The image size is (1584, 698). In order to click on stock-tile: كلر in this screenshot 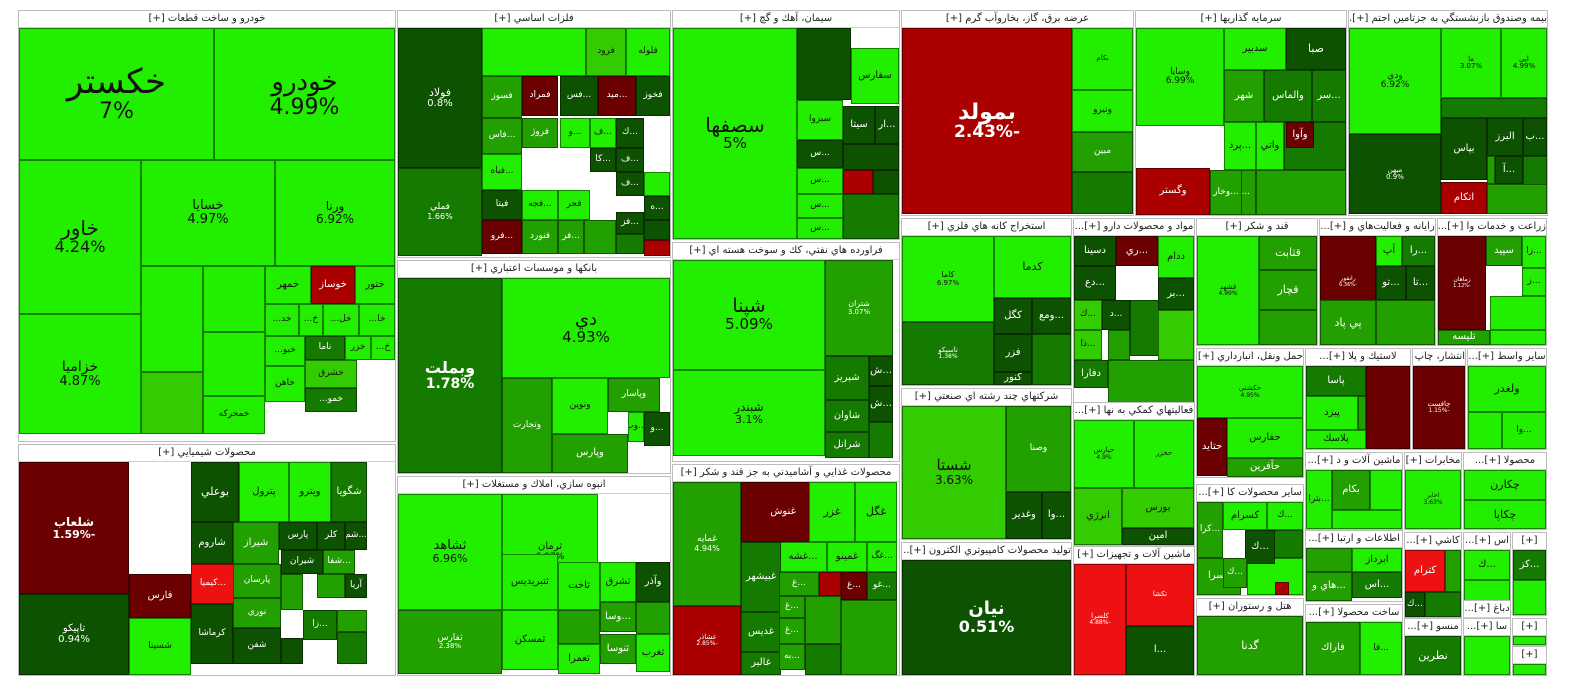, I will do `click(331, 536)`.